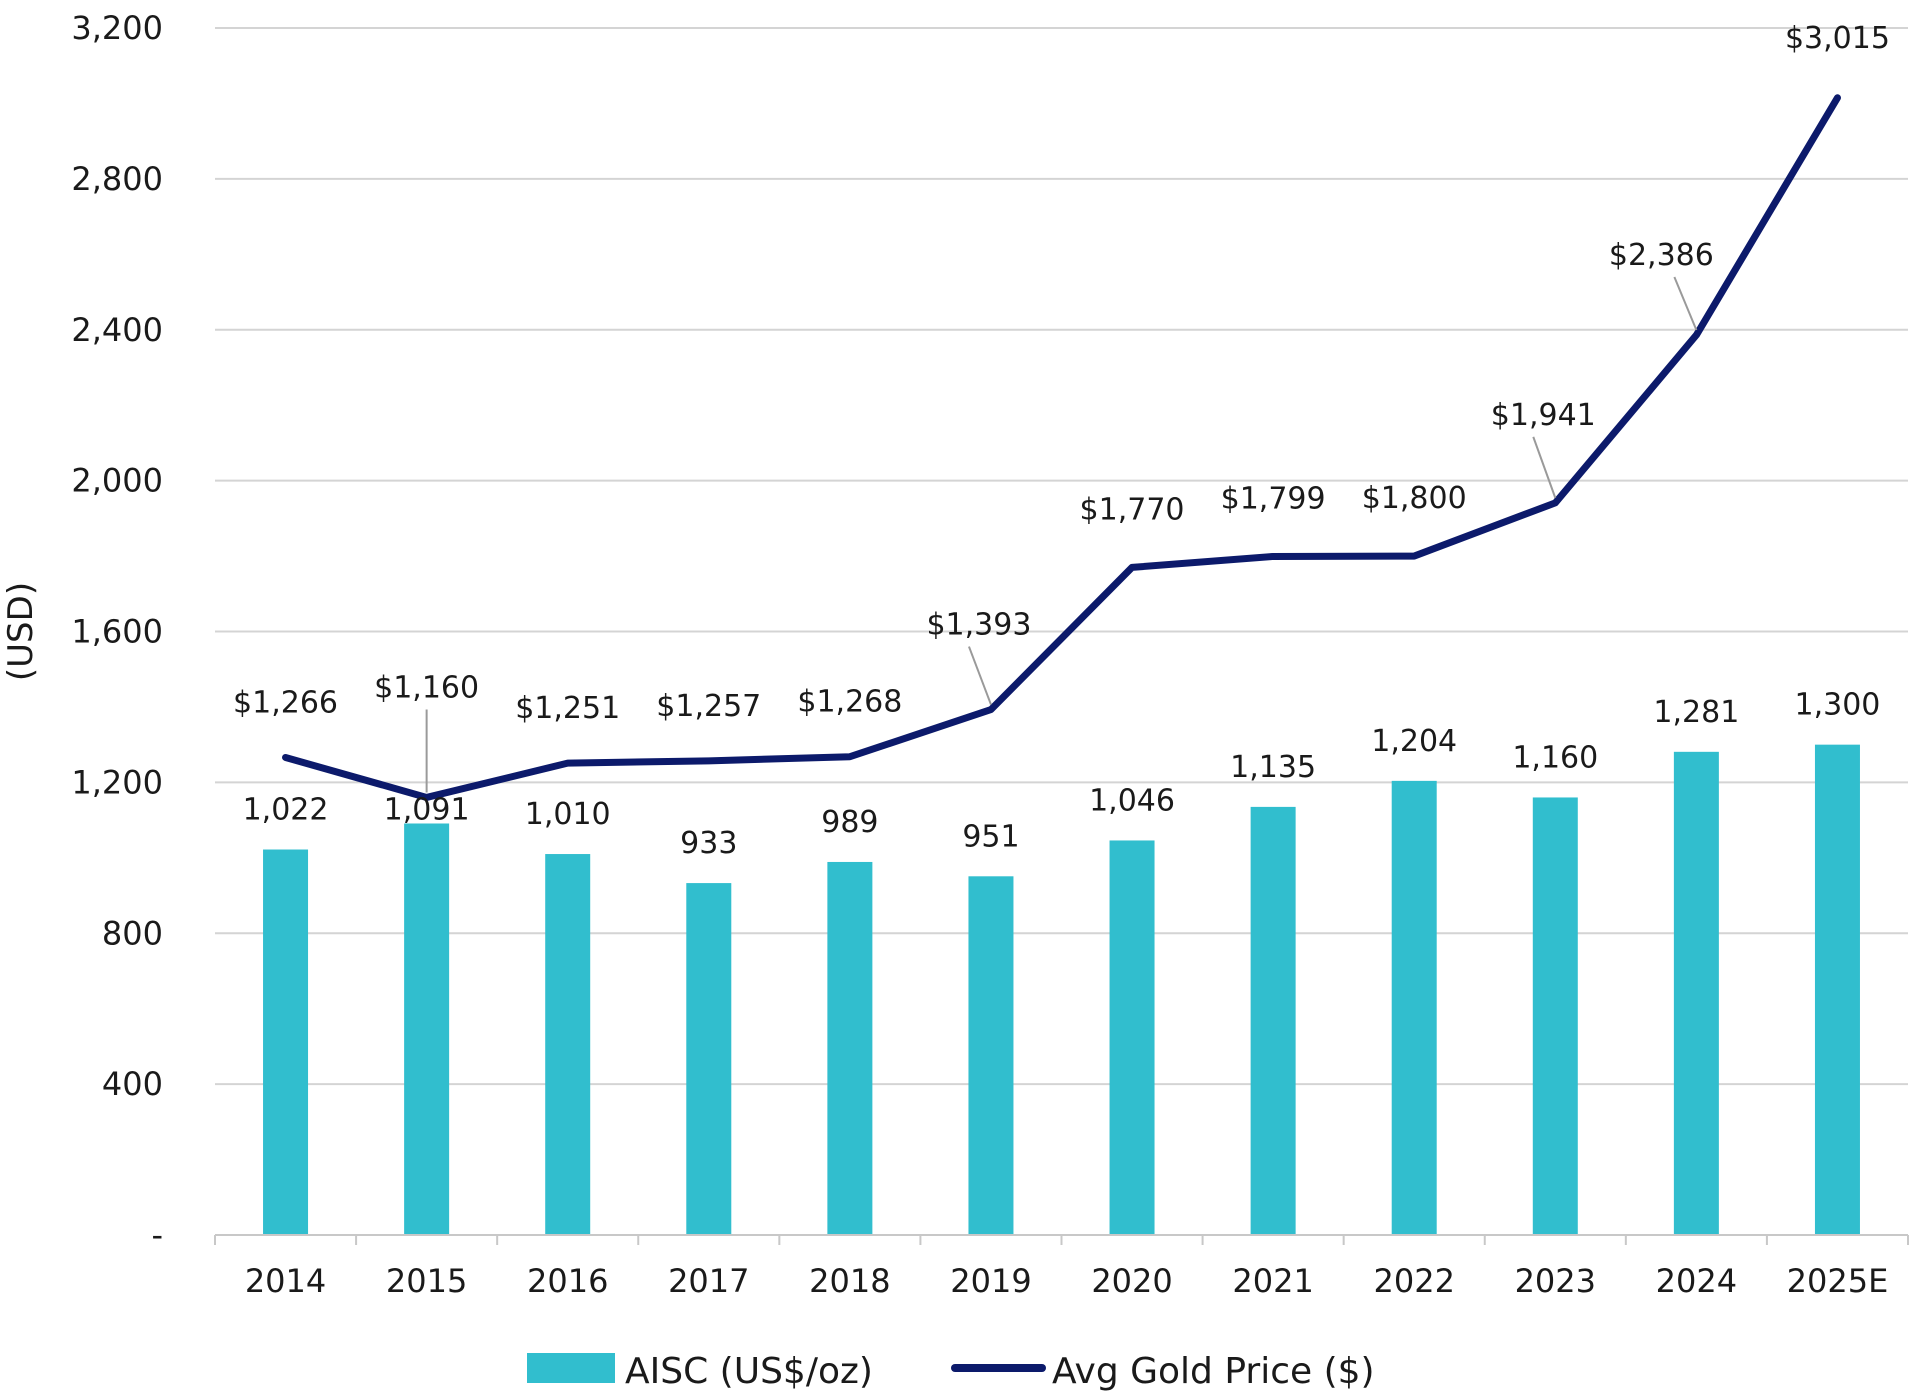  What do you see at coordinates (427, 809) in the screenshot?
I see `bar-value-label: 1,091` at bounding box center [427, 809].